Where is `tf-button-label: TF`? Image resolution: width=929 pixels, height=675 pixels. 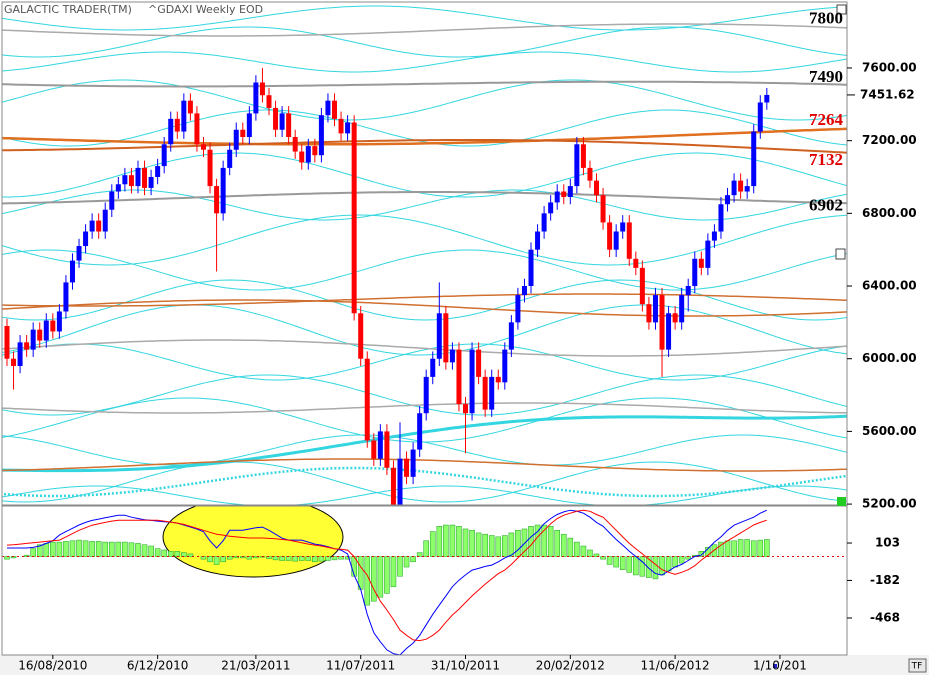
tf-button-label: TF is located at coordinates (917, 667).